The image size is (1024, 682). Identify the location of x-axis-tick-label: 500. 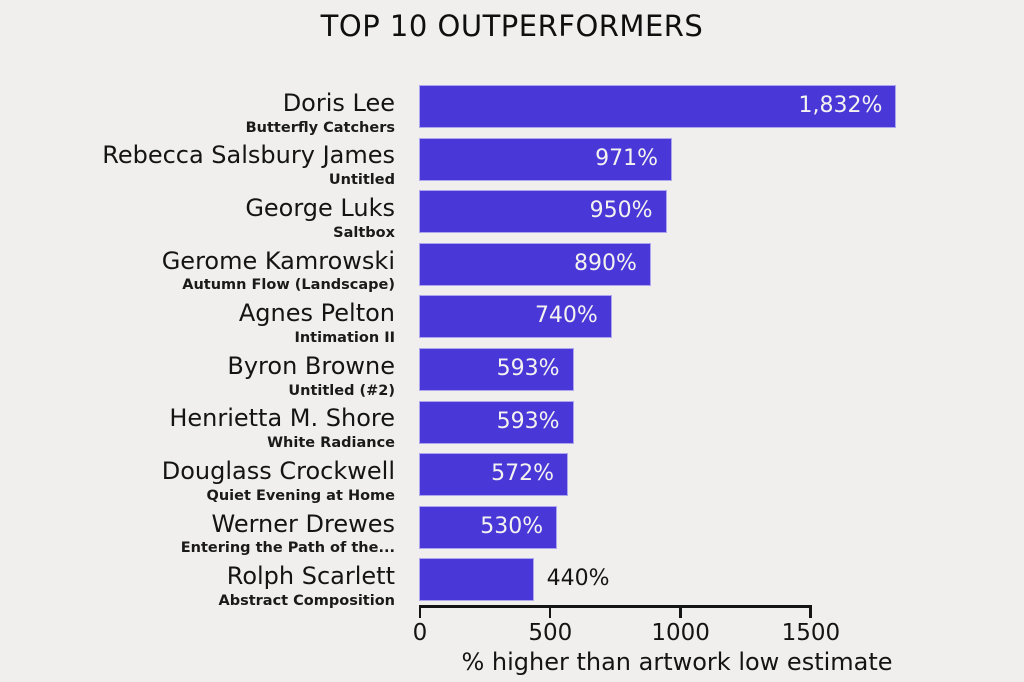
(550, 633).